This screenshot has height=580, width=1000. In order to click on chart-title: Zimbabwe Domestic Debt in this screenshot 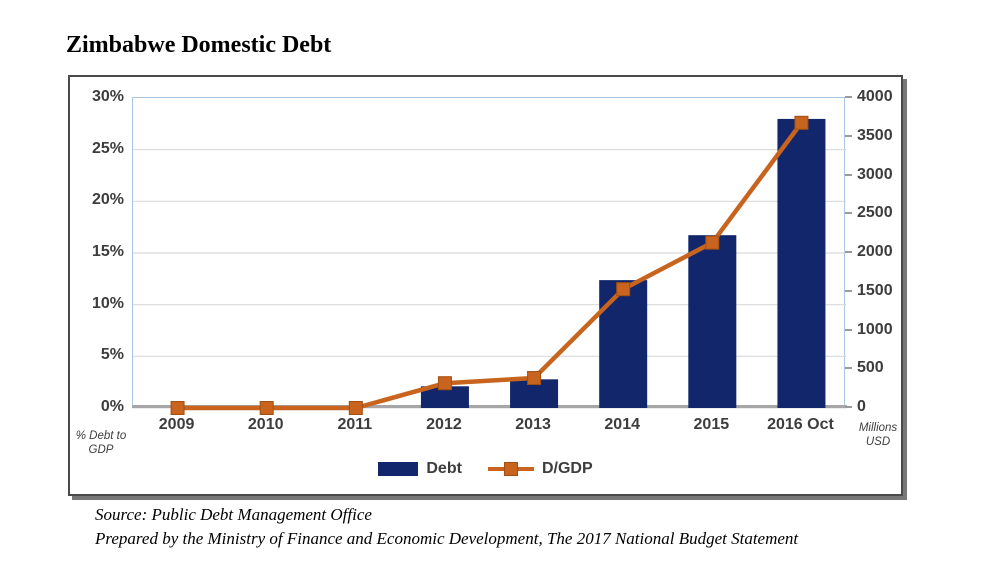, I will do `click(199, 45)`.